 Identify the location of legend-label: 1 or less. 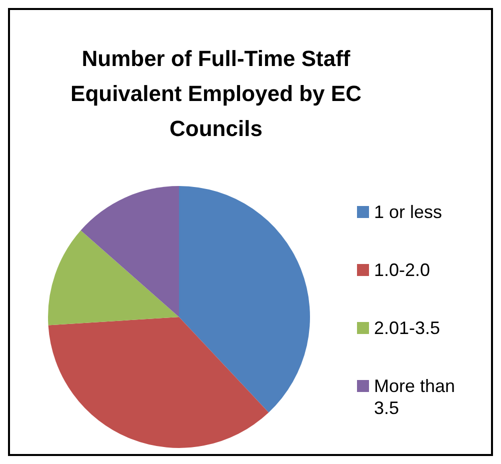
(408, 212).